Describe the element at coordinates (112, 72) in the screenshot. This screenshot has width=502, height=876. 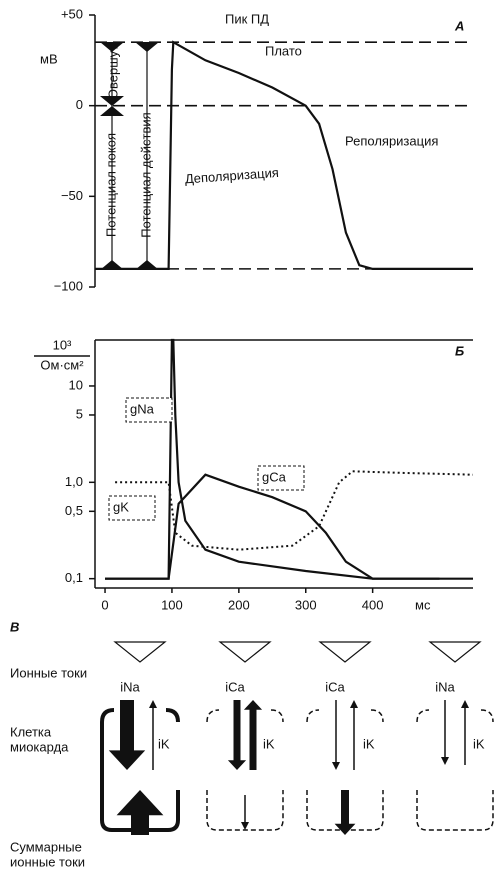
I see `annotation: Овершут` at that location.